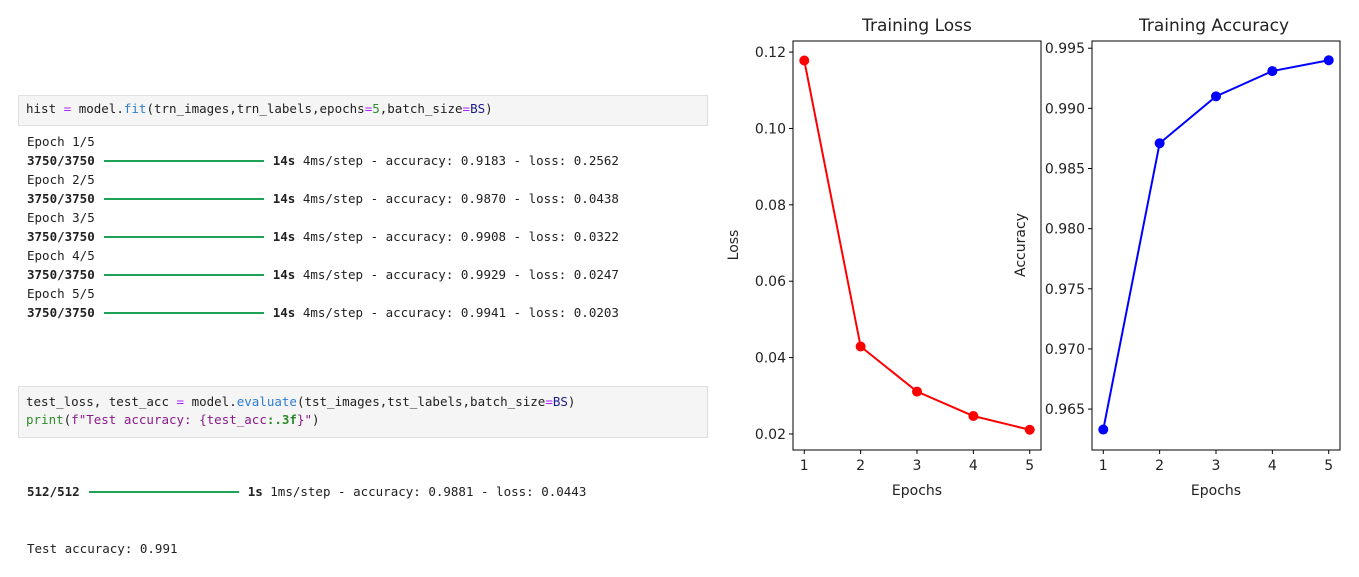 The height and width of the screenshot is (577, 1359). What do you see at coordinates (1021, 245) in the screenshot?
I see `accuracy-y-axis-label: Accuracy` at bounding box center [1021, 245].